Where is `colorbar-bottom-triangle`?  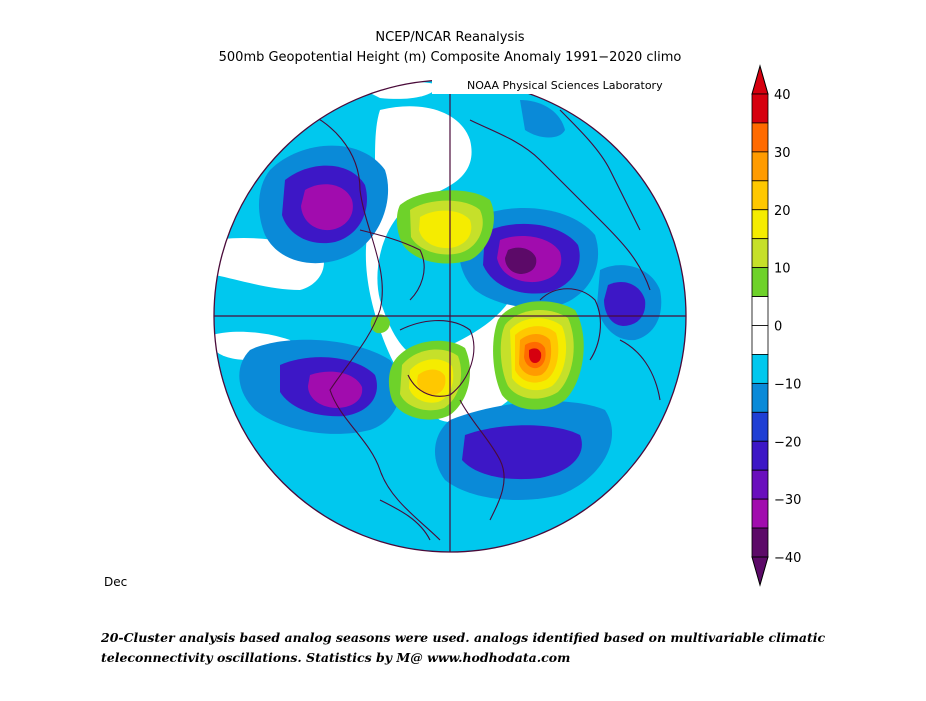
colorbar-bottom-triangle is located at coordinates (760, 571).